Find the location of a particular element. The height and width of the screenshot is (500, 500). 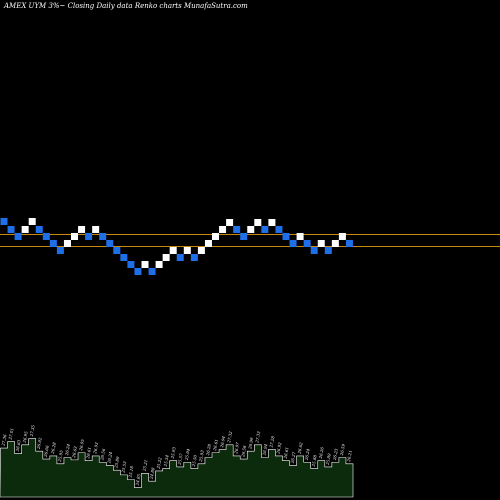

volume-label: 24.88 is located at coordinates (151, 474).